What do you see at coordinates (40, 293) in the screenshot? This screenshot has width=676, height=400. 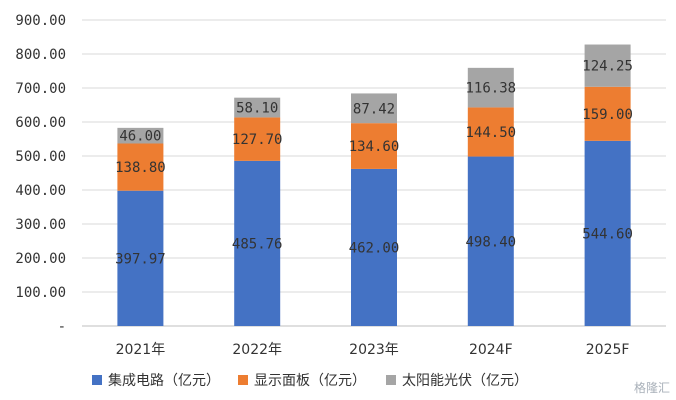 I see `y-tick-label: 100.00` at bounding box center [40, 293].